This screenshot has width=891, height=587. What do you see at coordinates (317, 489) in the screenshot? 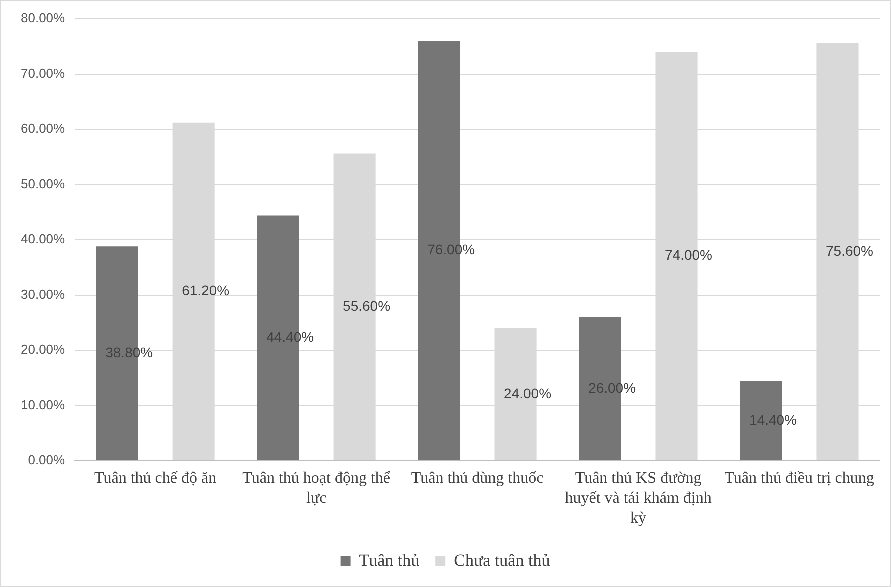
I see `x-tick-label: Tuân thủ hoạt động thể lực` at bounding box center [317, 489].